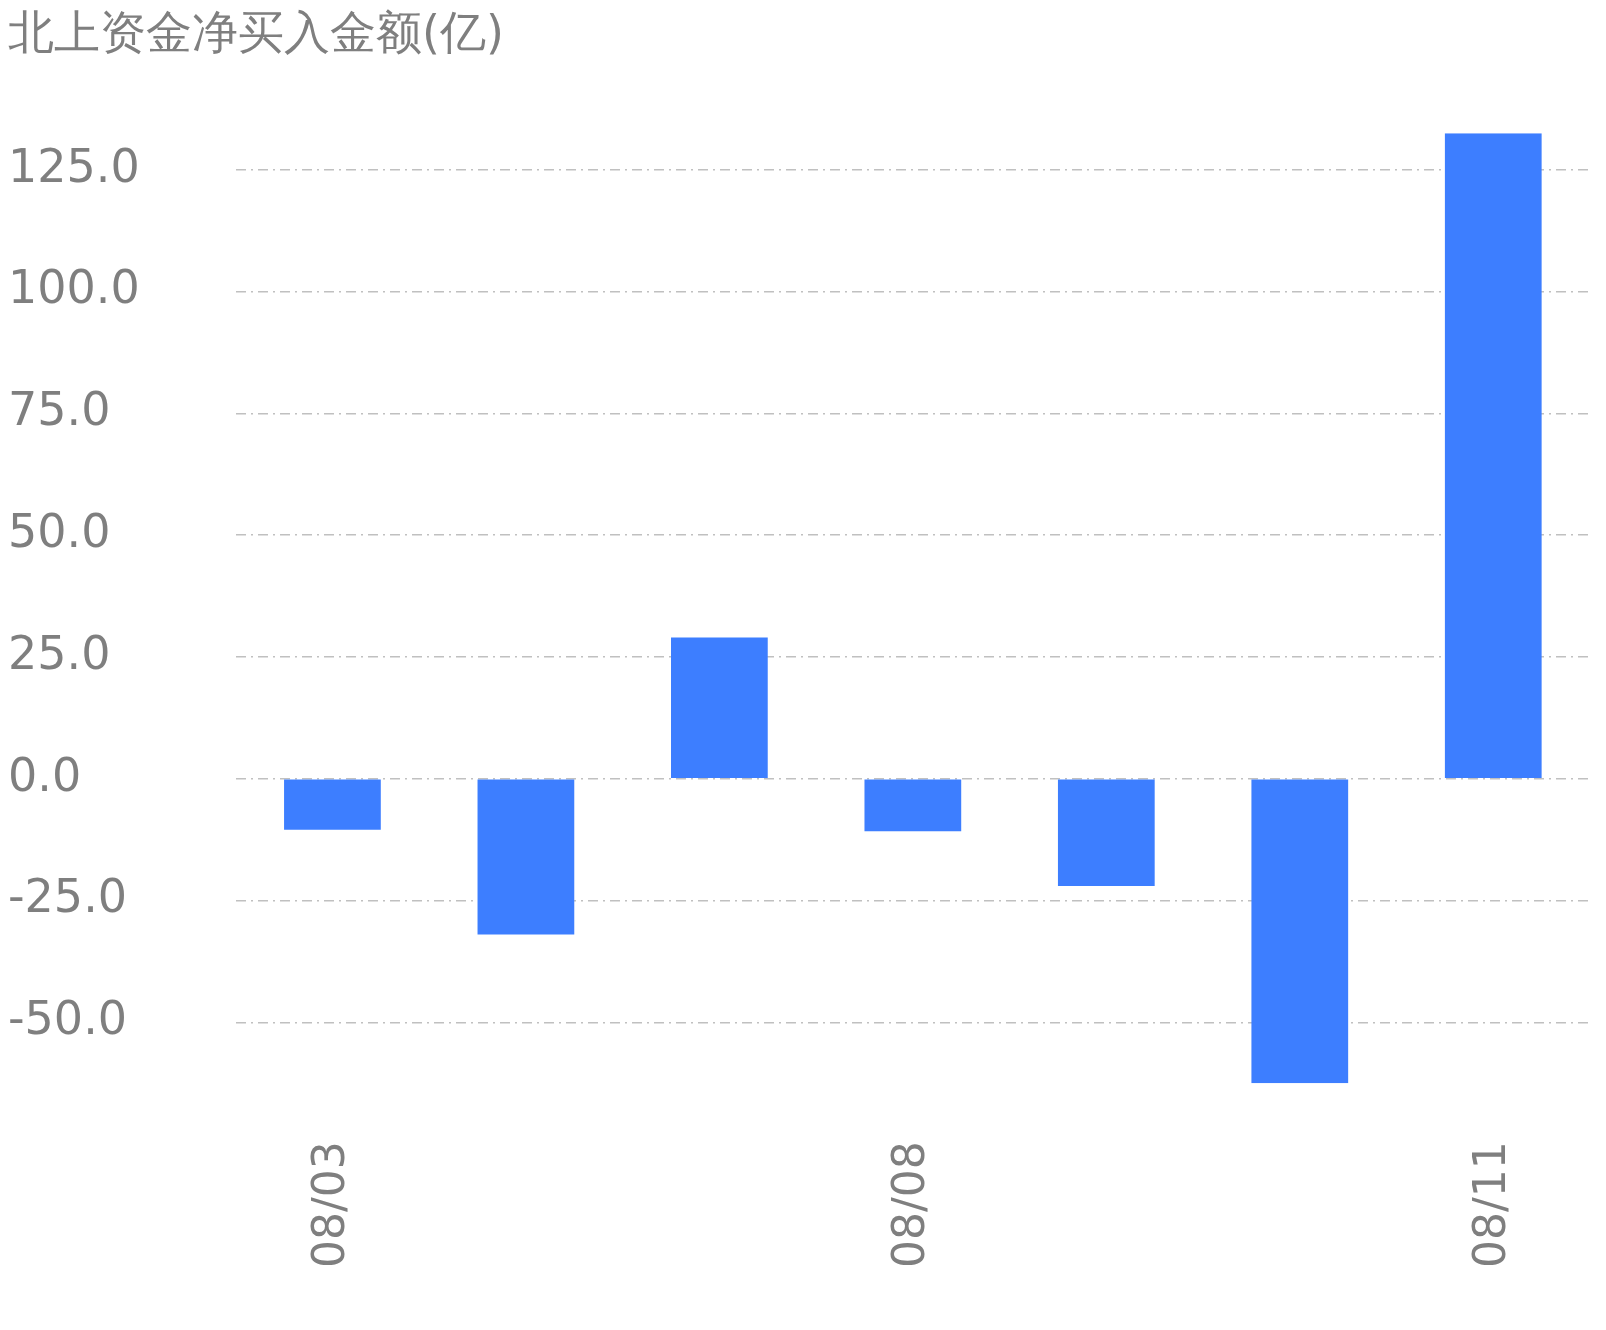 The image size is (1606, 1330). I want to click on chart-title: 北上资金净买入金额(亿), so click(256, 31).